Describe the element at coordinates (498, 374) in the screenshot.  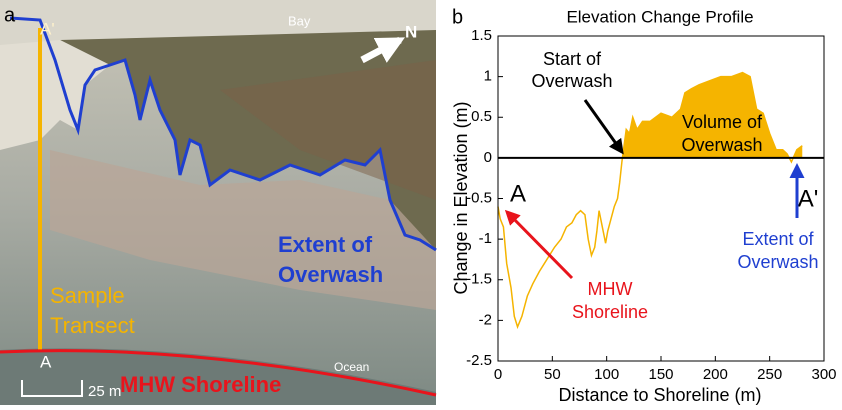
I see `x-tick-label: 0` at that location.